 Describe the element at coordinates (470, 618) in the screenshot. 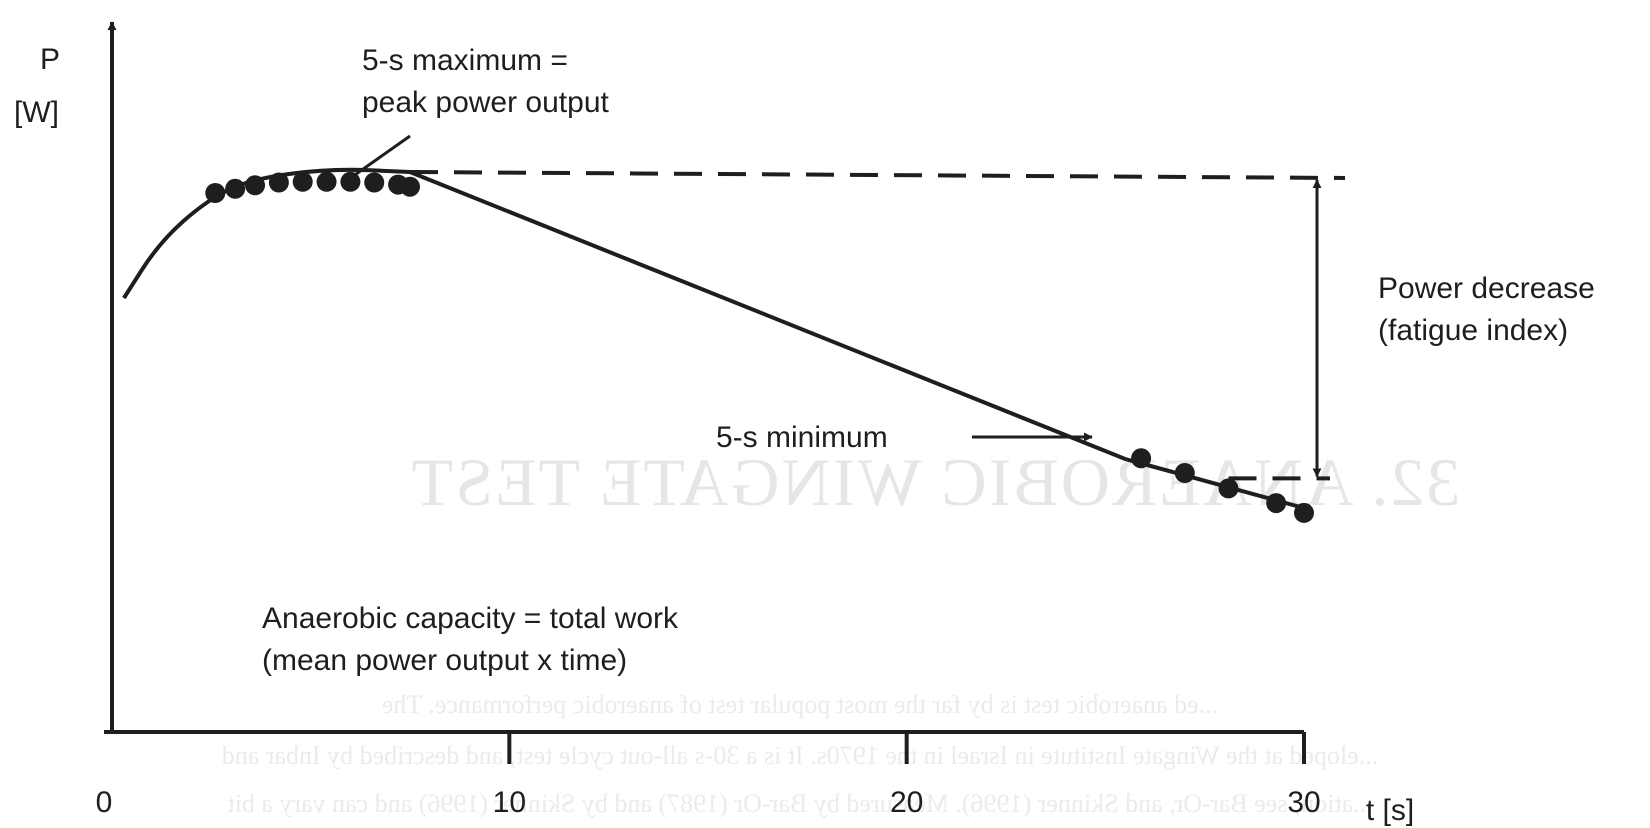

I see `capacity-annotation-line-1: Anaerobic capacity = total work` at that location.